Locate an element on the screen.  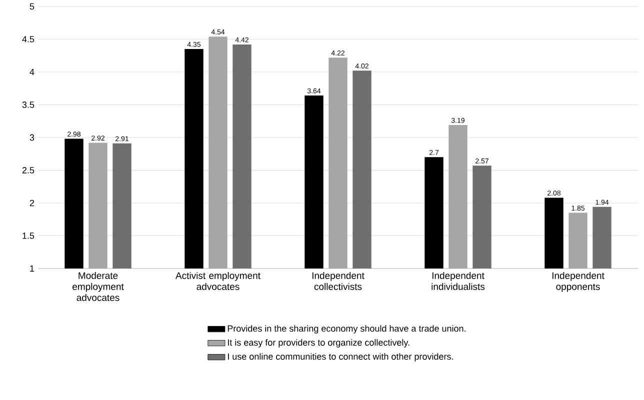
y-tick-label: 1.5 is located at coordinates (28, 235).